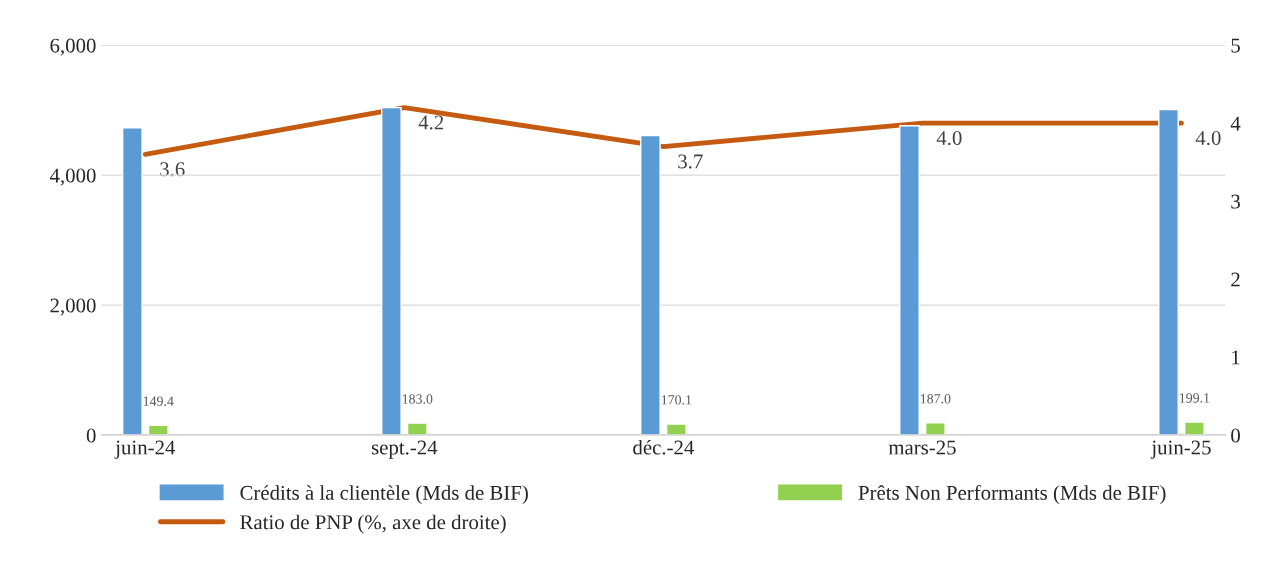  Describe the element at coordinates (663, 447) in the screenshot. I see `x-tick-label: déc.-24` at that location.